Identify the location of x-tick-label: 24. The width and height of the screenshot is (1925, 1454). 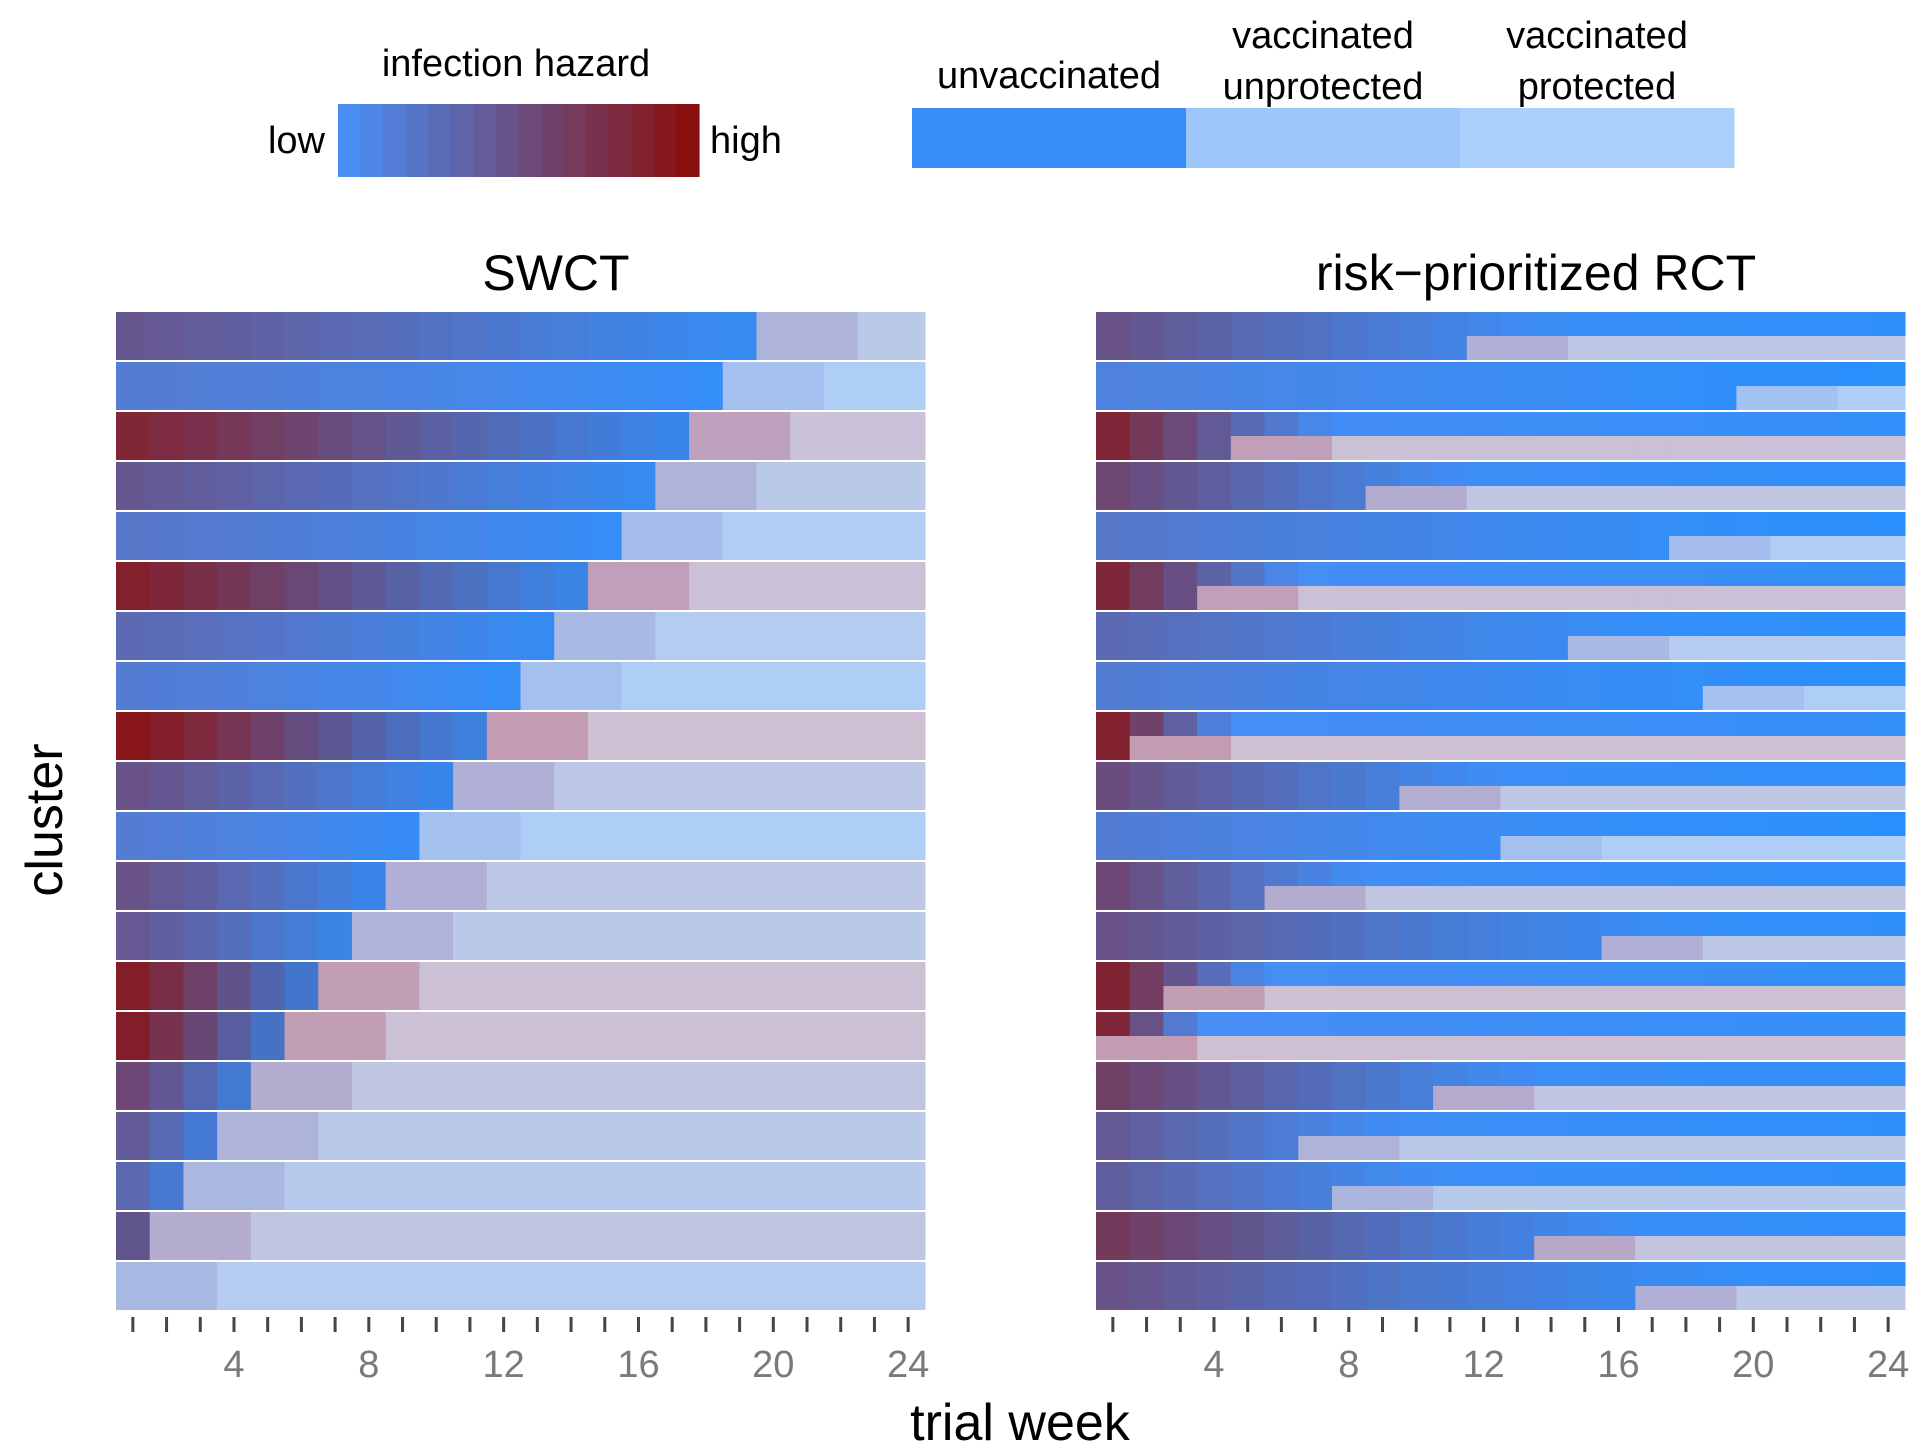
(908, 1365).